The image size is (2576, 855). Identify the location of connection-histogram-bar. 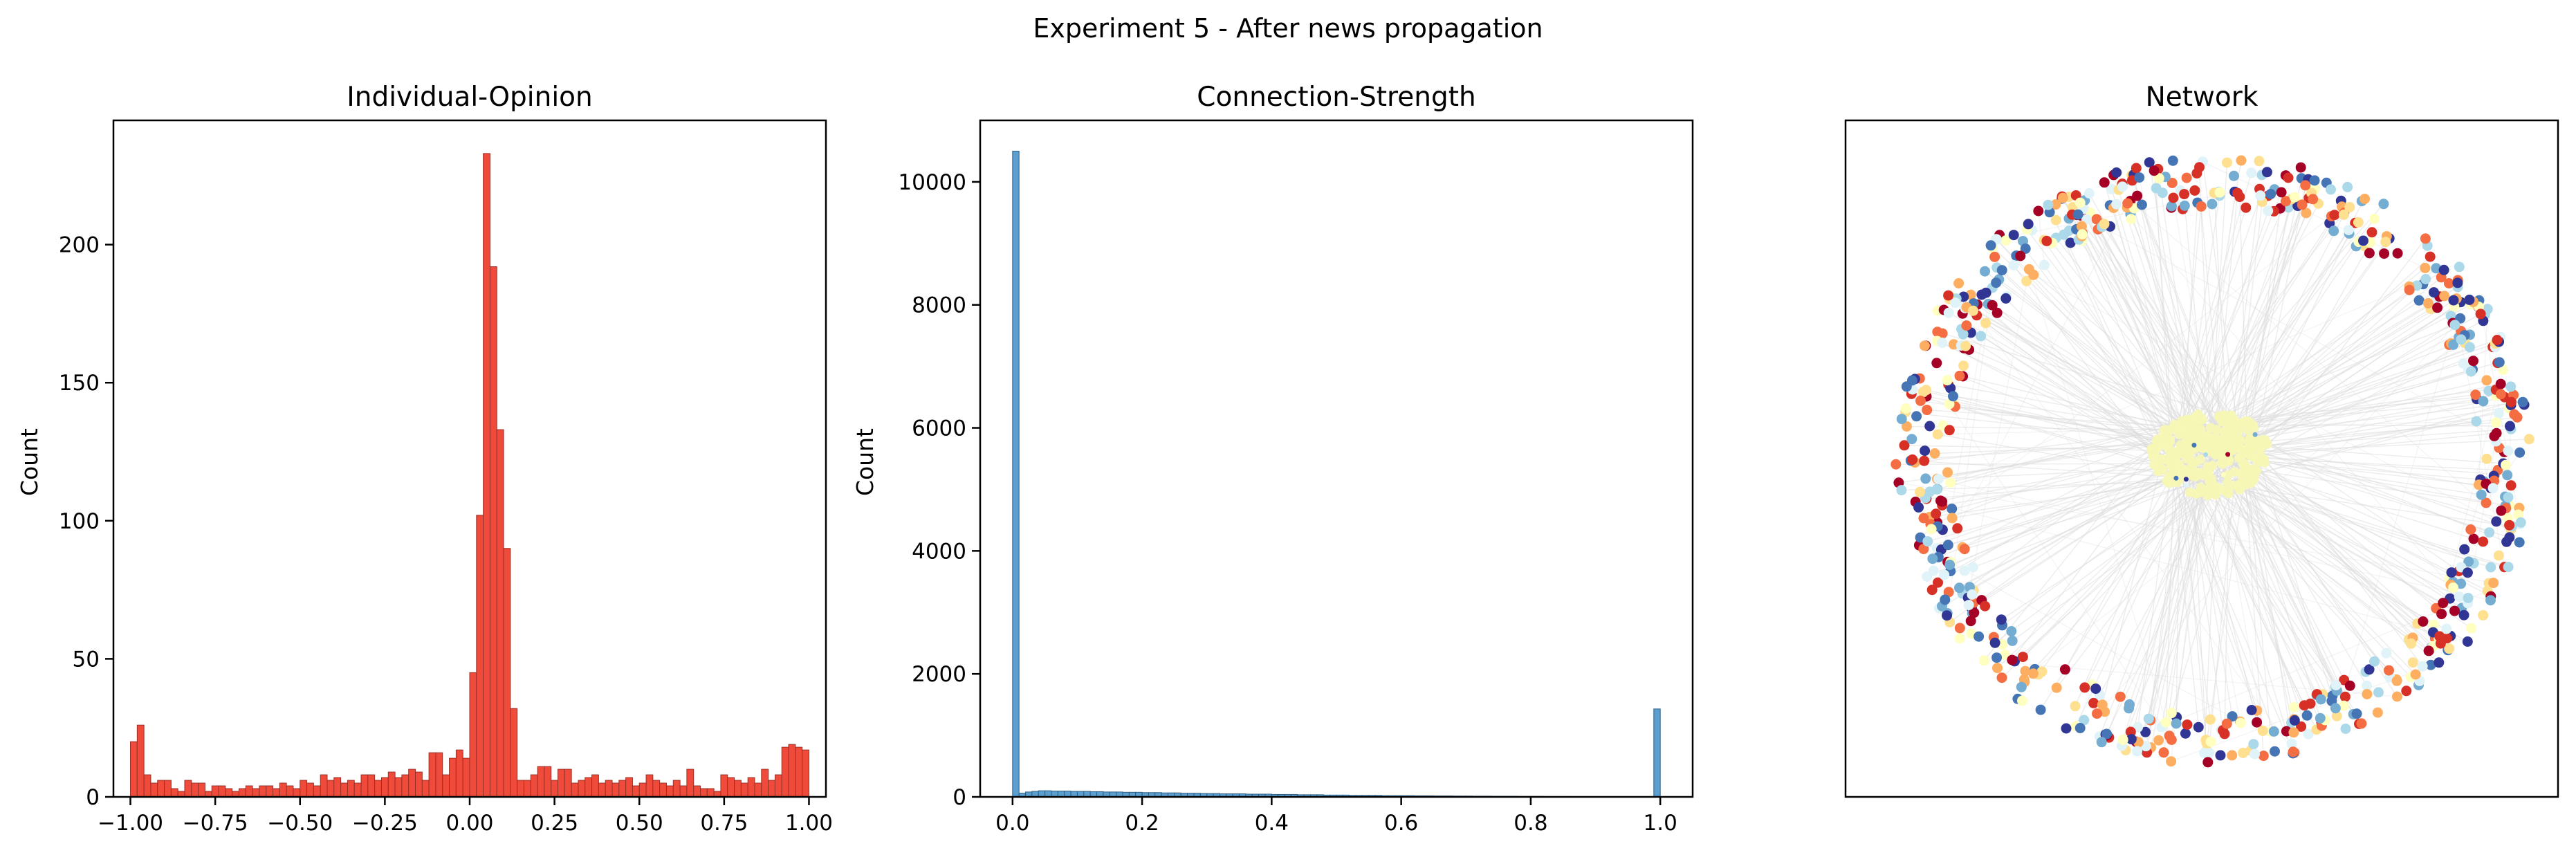
(1657, 753).